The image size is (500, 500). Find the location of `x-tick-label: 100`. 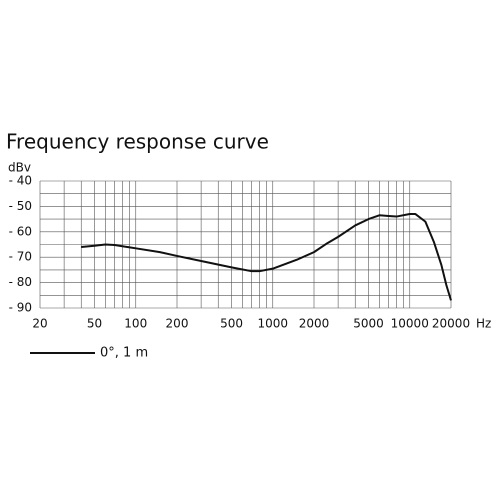

x-tick-label: 100 is located at coordinates (135, 324).